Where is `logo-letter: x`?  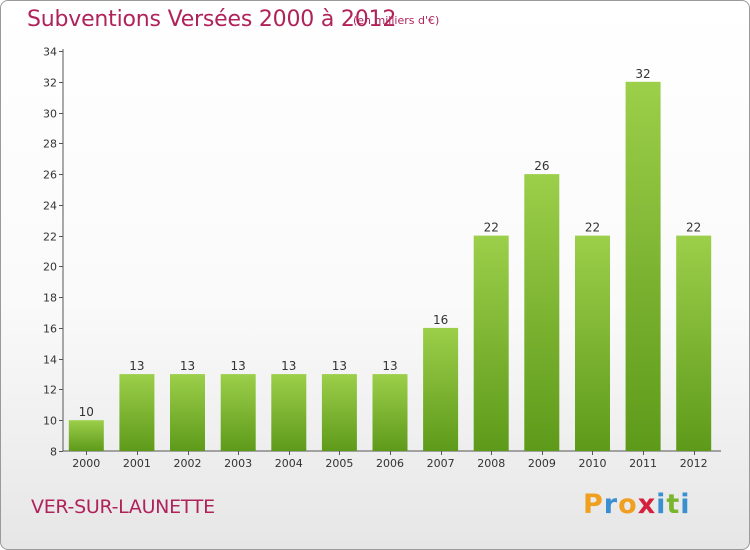 logo-letter: x is located at coordinates (647, 504).